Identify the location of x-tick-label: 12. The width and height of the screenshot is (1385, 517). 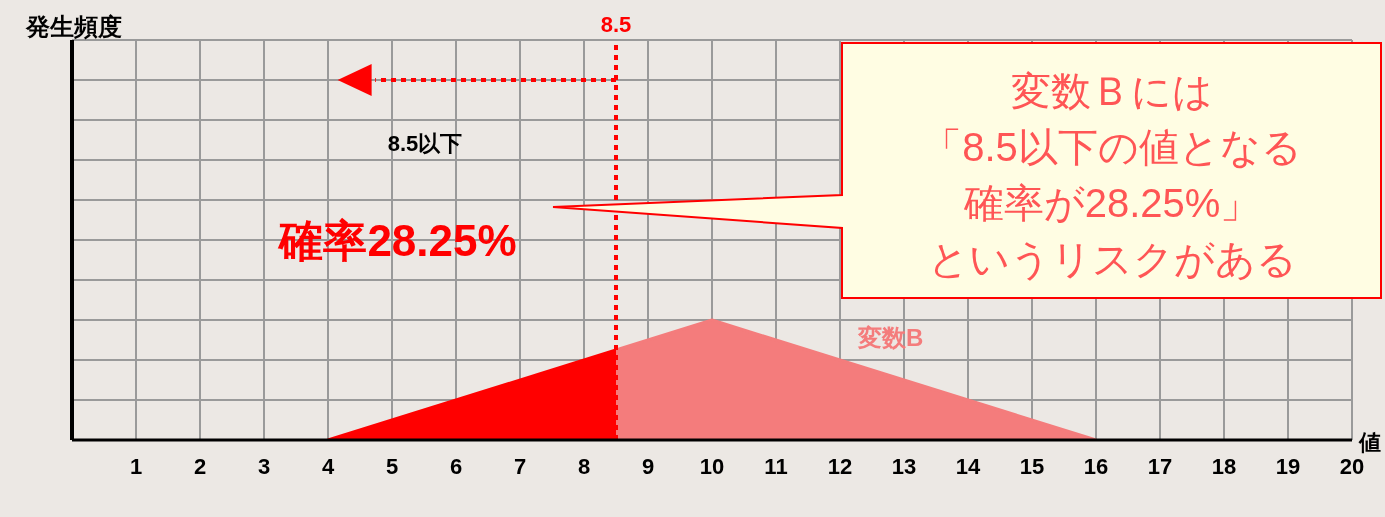
(840, 466).